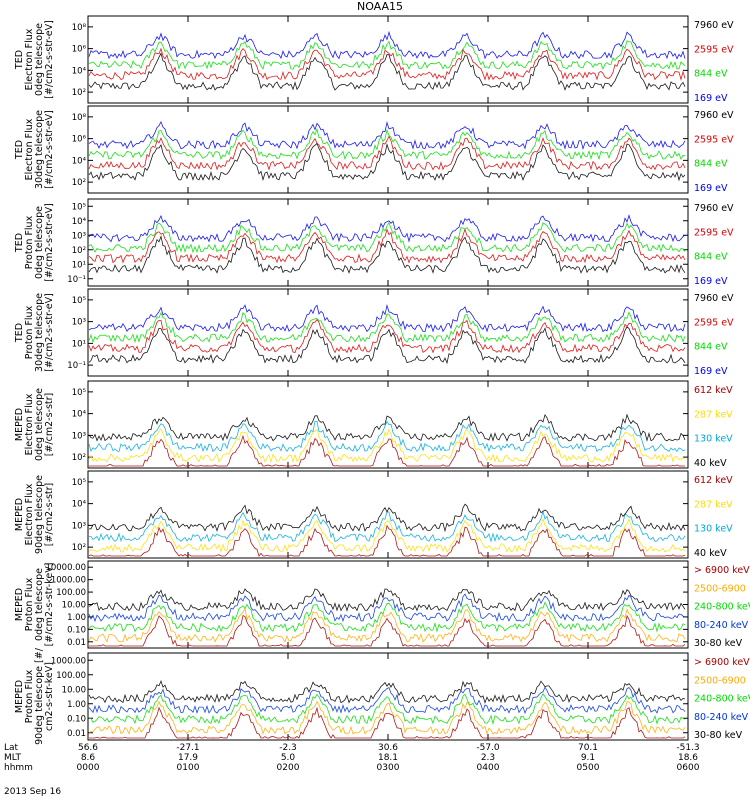 The height and width of the screenshot is (804, 750). What do you see at coordinates (588, 758) in the screenshot?
I see `footer-mlt-value: 9.1` at bounding box center [588, 758].